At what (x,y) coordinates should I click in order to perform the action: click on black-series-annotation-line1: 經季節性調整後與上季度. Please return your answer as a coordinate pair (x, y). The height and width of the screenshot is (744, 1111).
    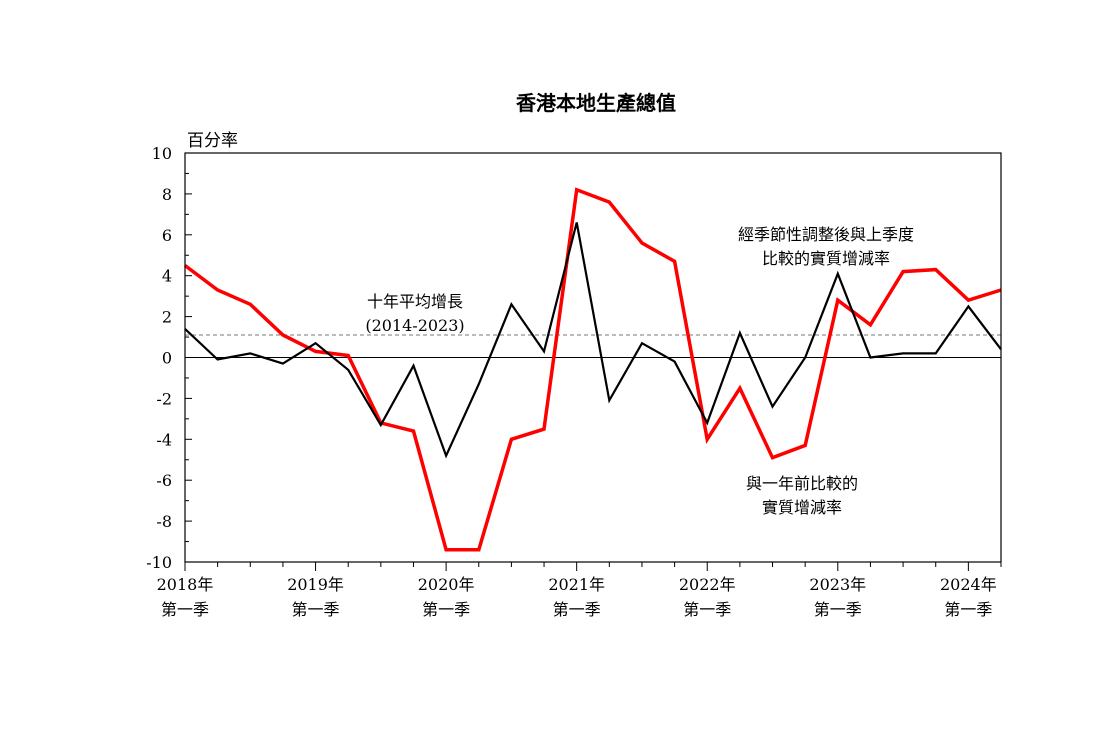
    Looking at the image, I should click on (826, 234).